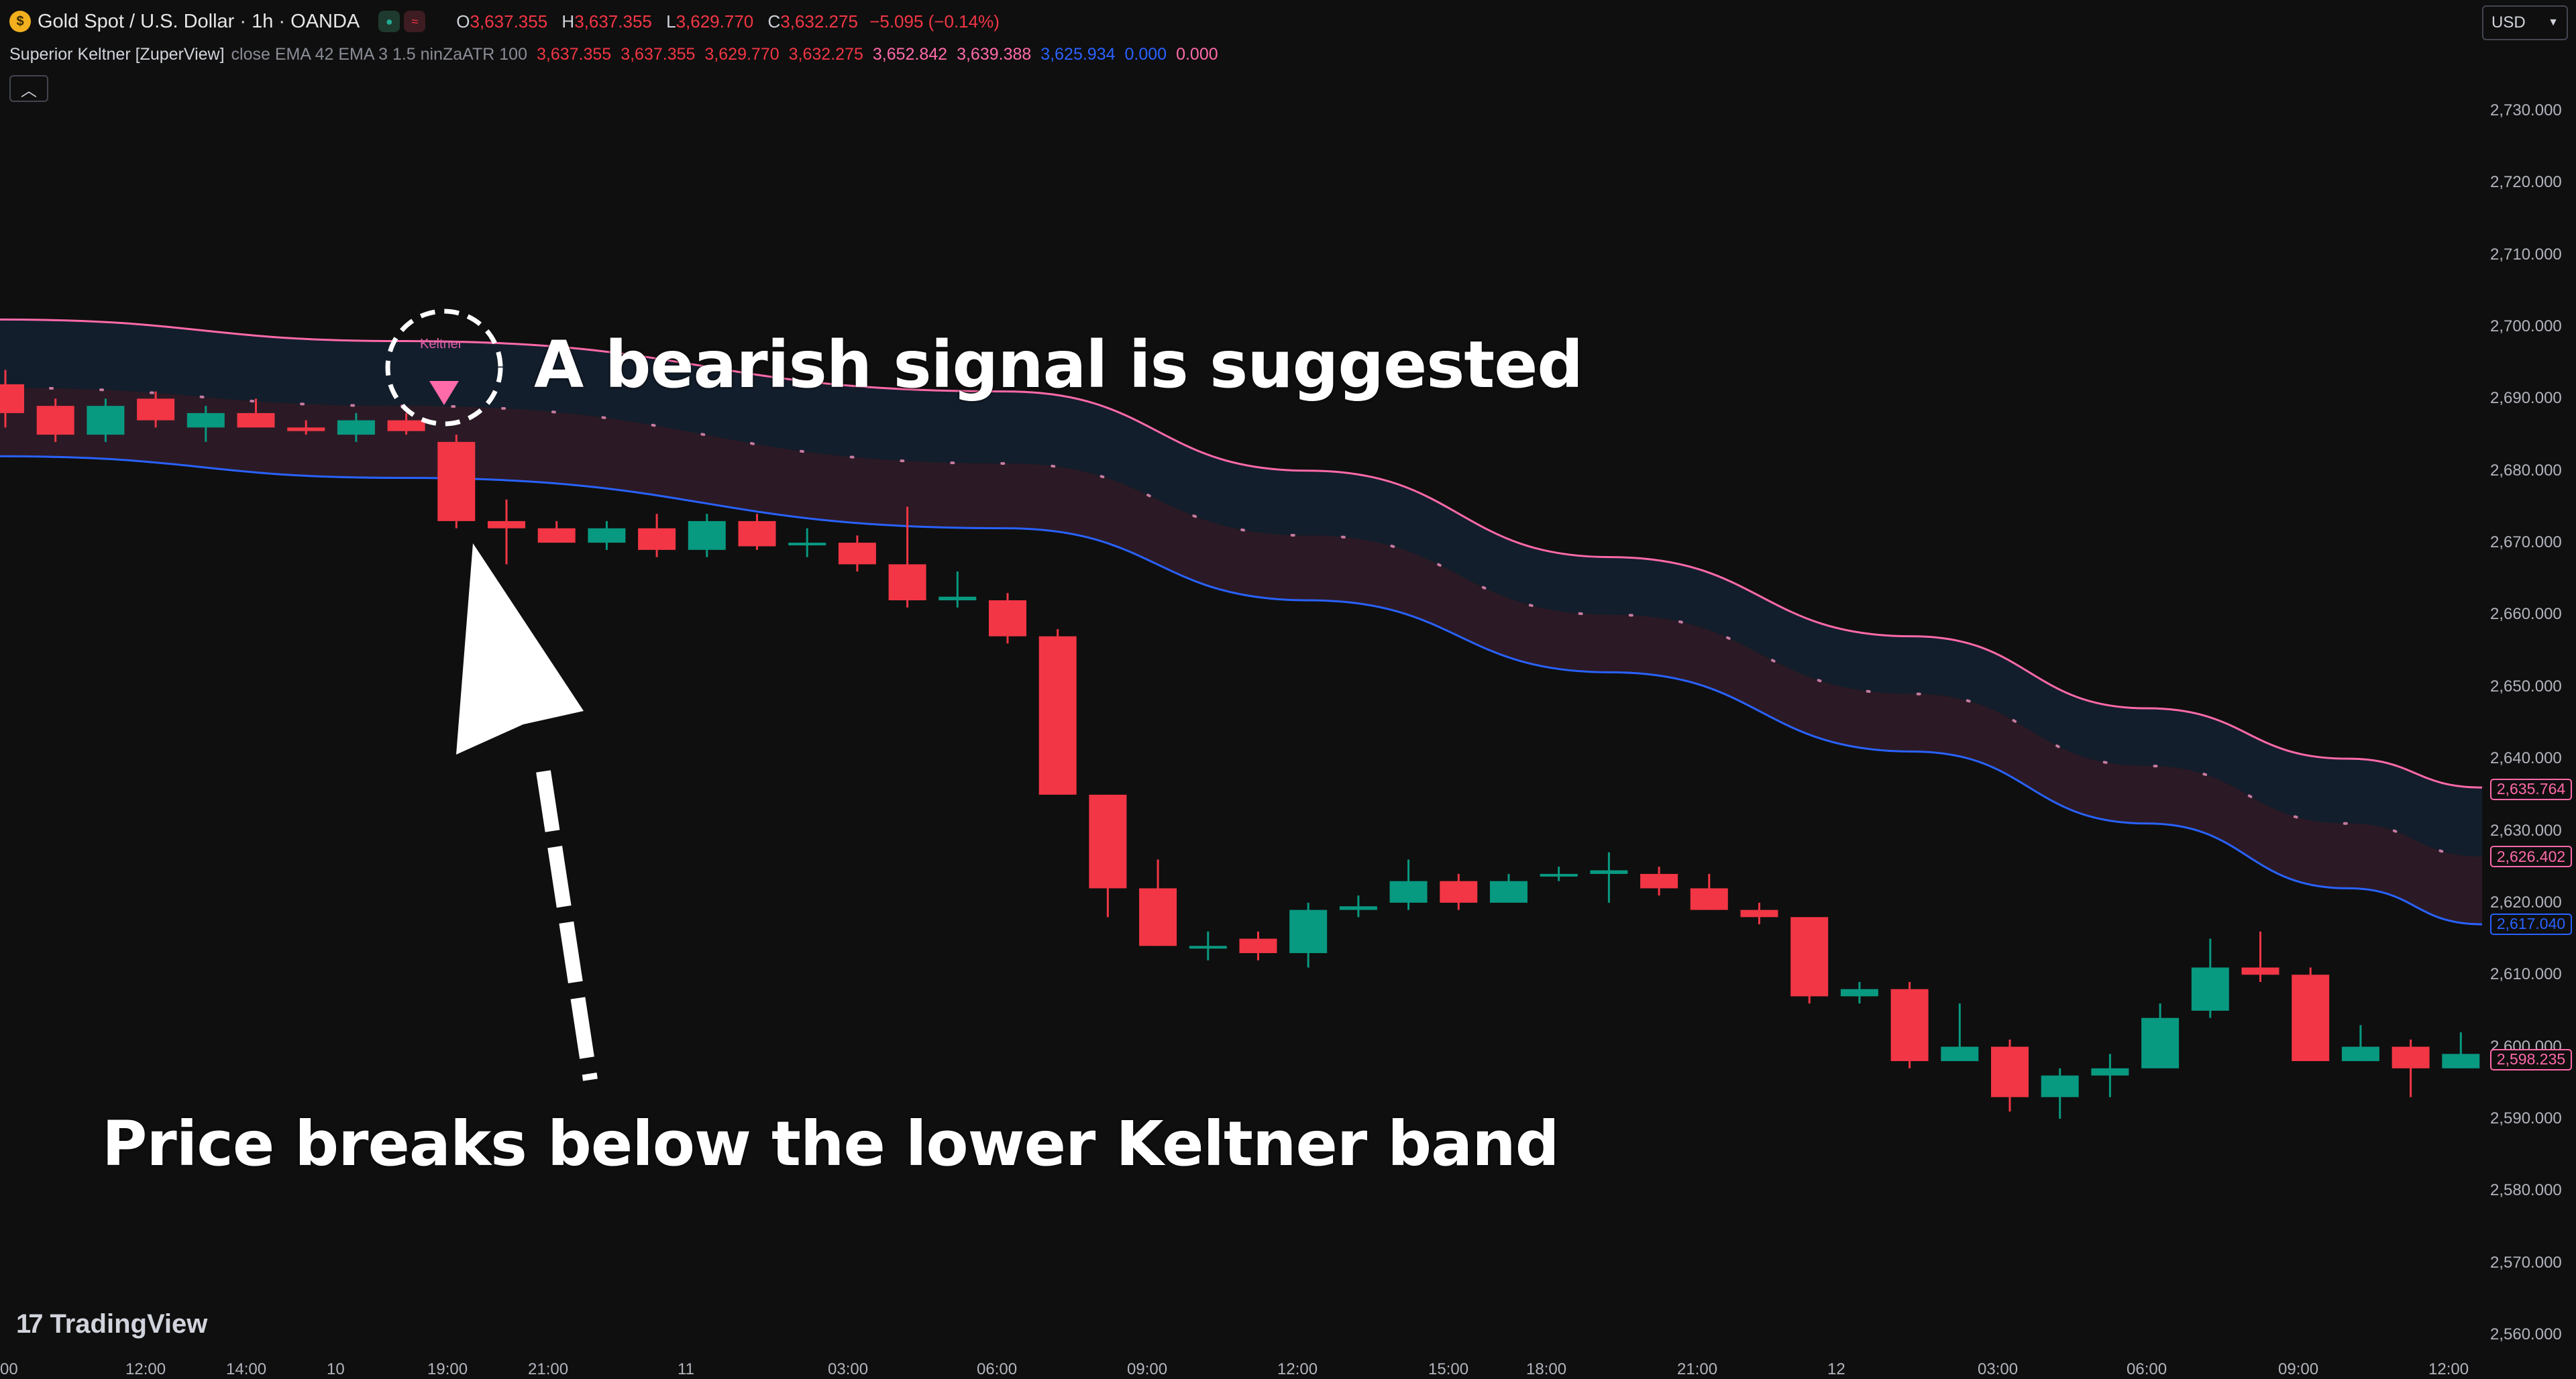  What do you see at coordinates (2526, 1190) in the screenshot?
I see `price-axis-label: 2,580.000` at bounding box center [2526, 1190].